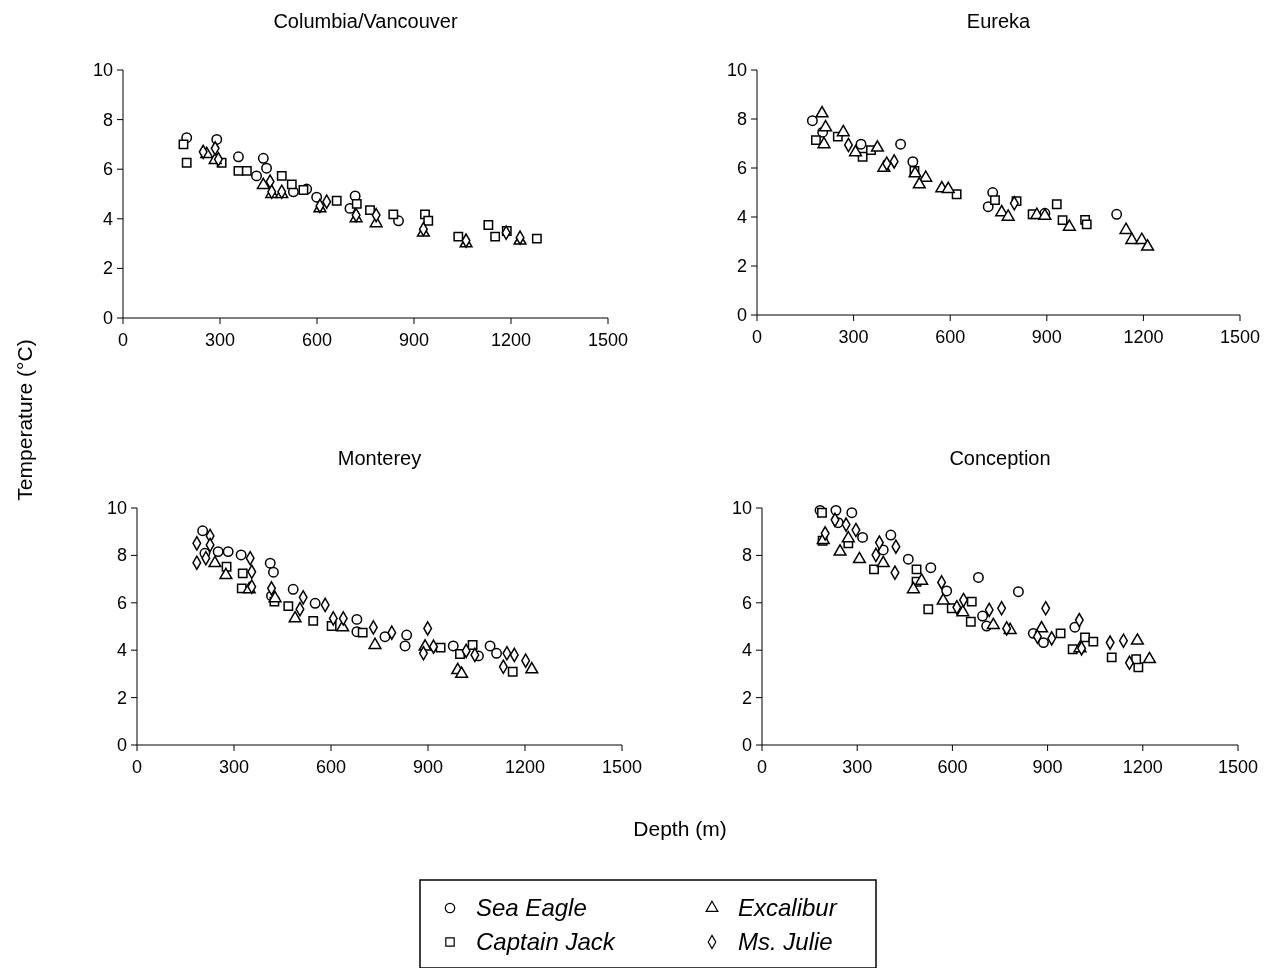 Image resolution: width=1279 pixels, height=968 pixels. What do you see at coordinates (1000, 458) in the screenshot?
I see `chart-title: Conception` at bounding box center [1000, 458].